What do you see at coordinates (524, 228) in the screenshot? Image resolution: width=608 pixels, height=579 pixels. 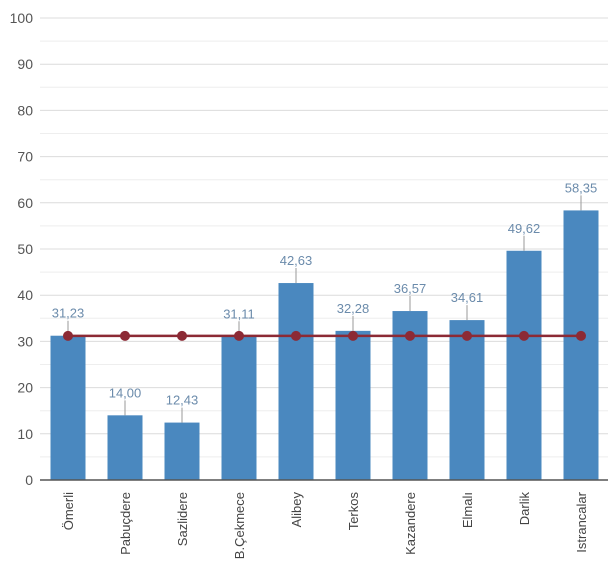 I see `data-label: 49,62` at bounding box center [524, 228].